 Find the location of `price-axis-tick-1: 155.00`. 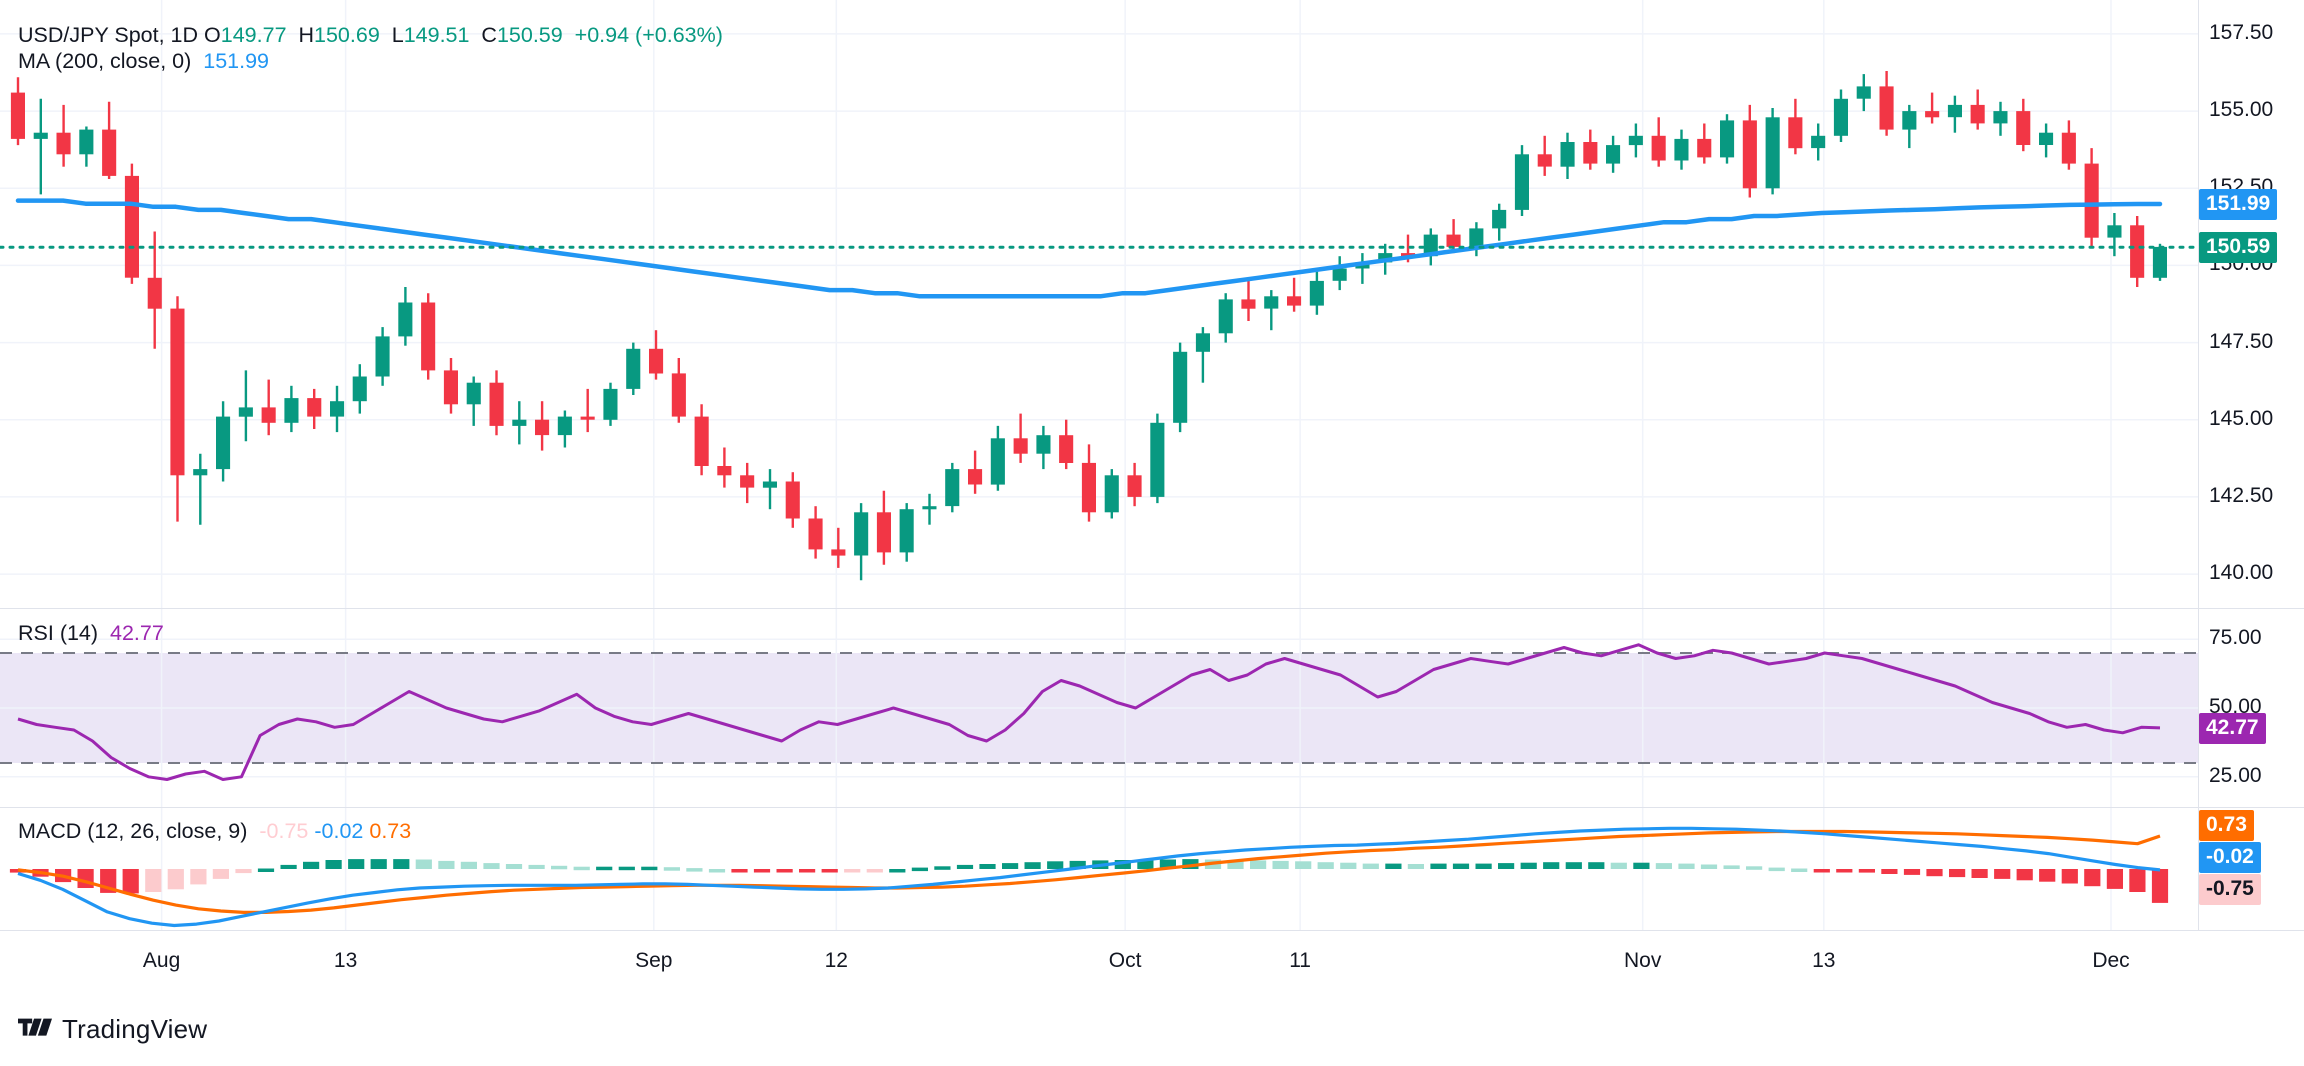

price-axis-tick-1: 155.00 is located at coordinates (2241, 110).